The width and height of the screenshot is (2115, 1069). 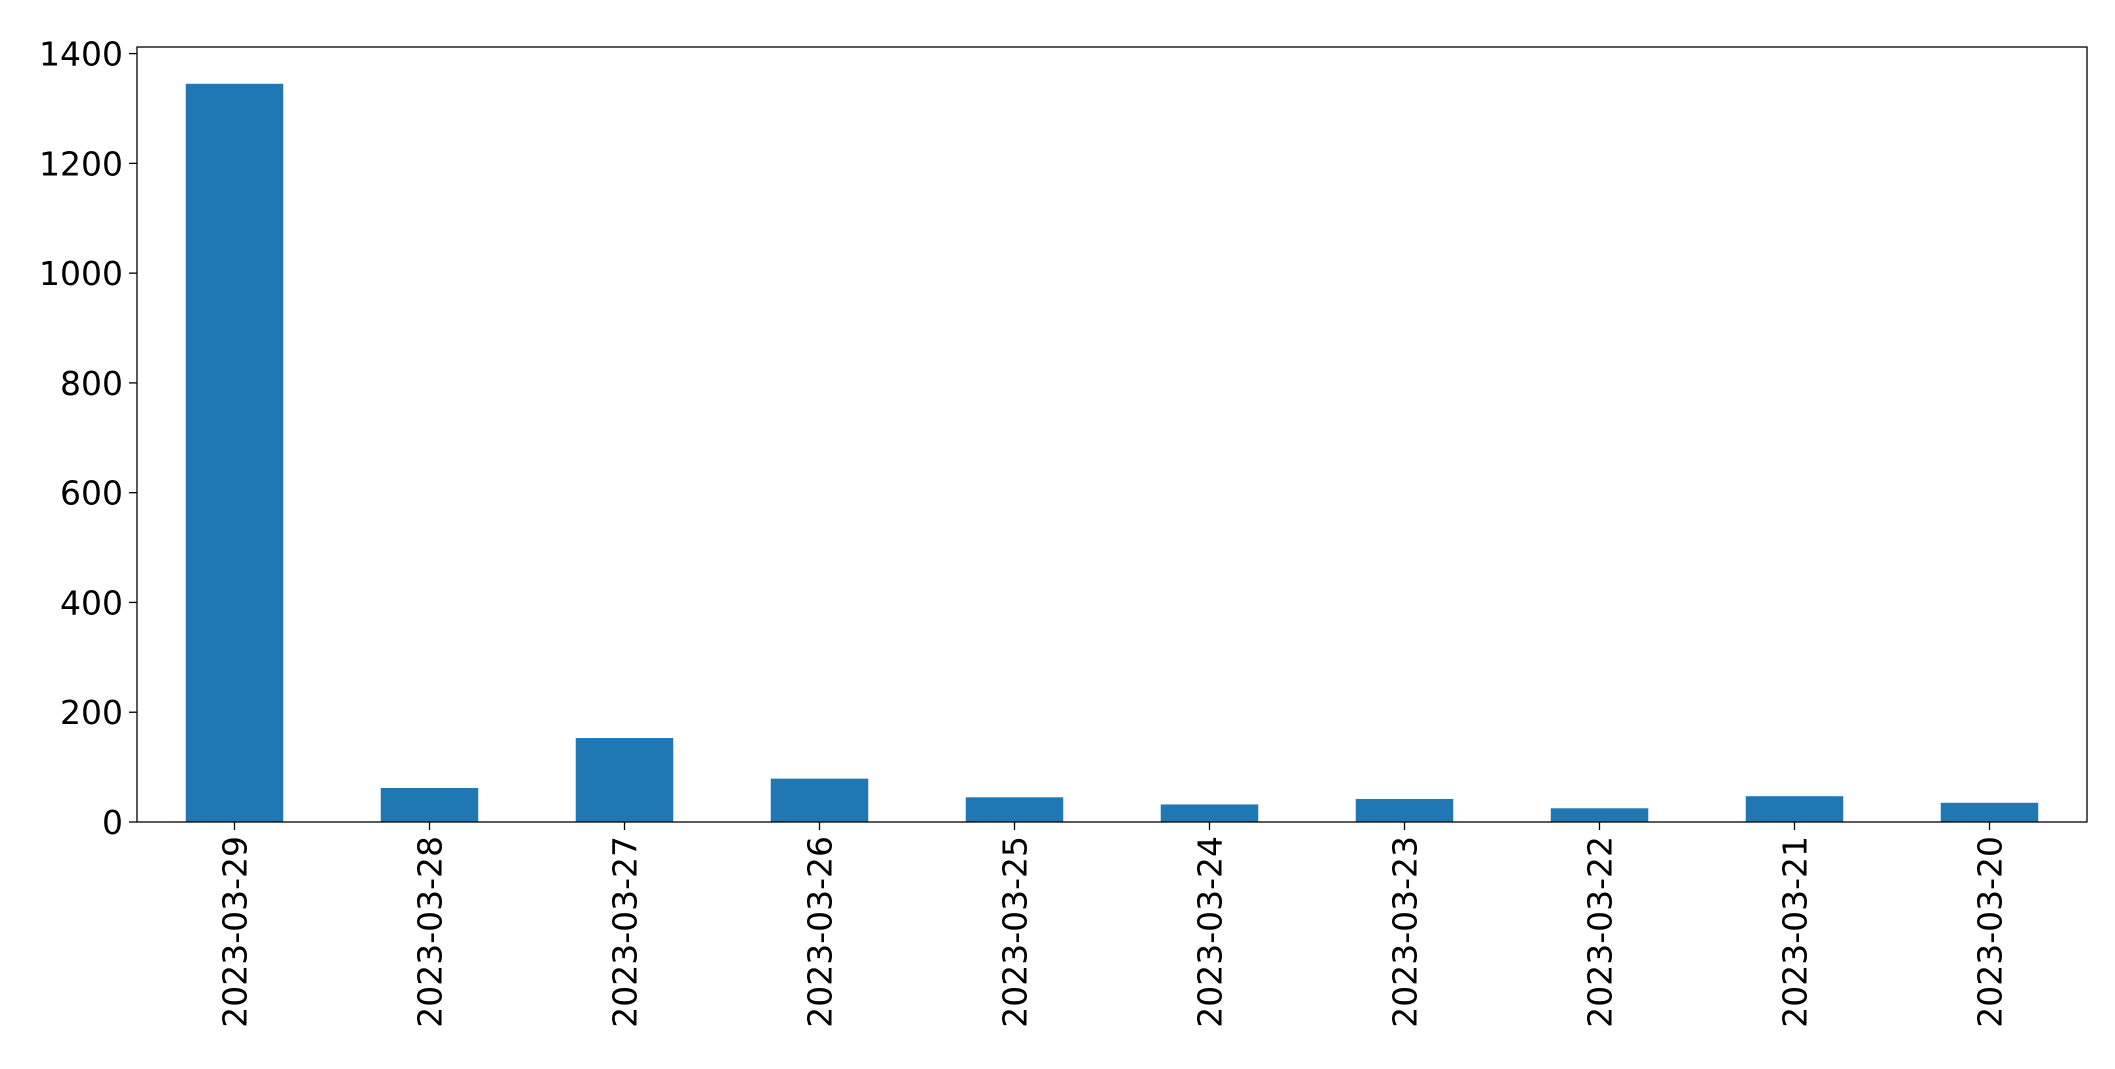 I want to click on x-tick-label: 2023-03-23, so click(x=1405, y=932).